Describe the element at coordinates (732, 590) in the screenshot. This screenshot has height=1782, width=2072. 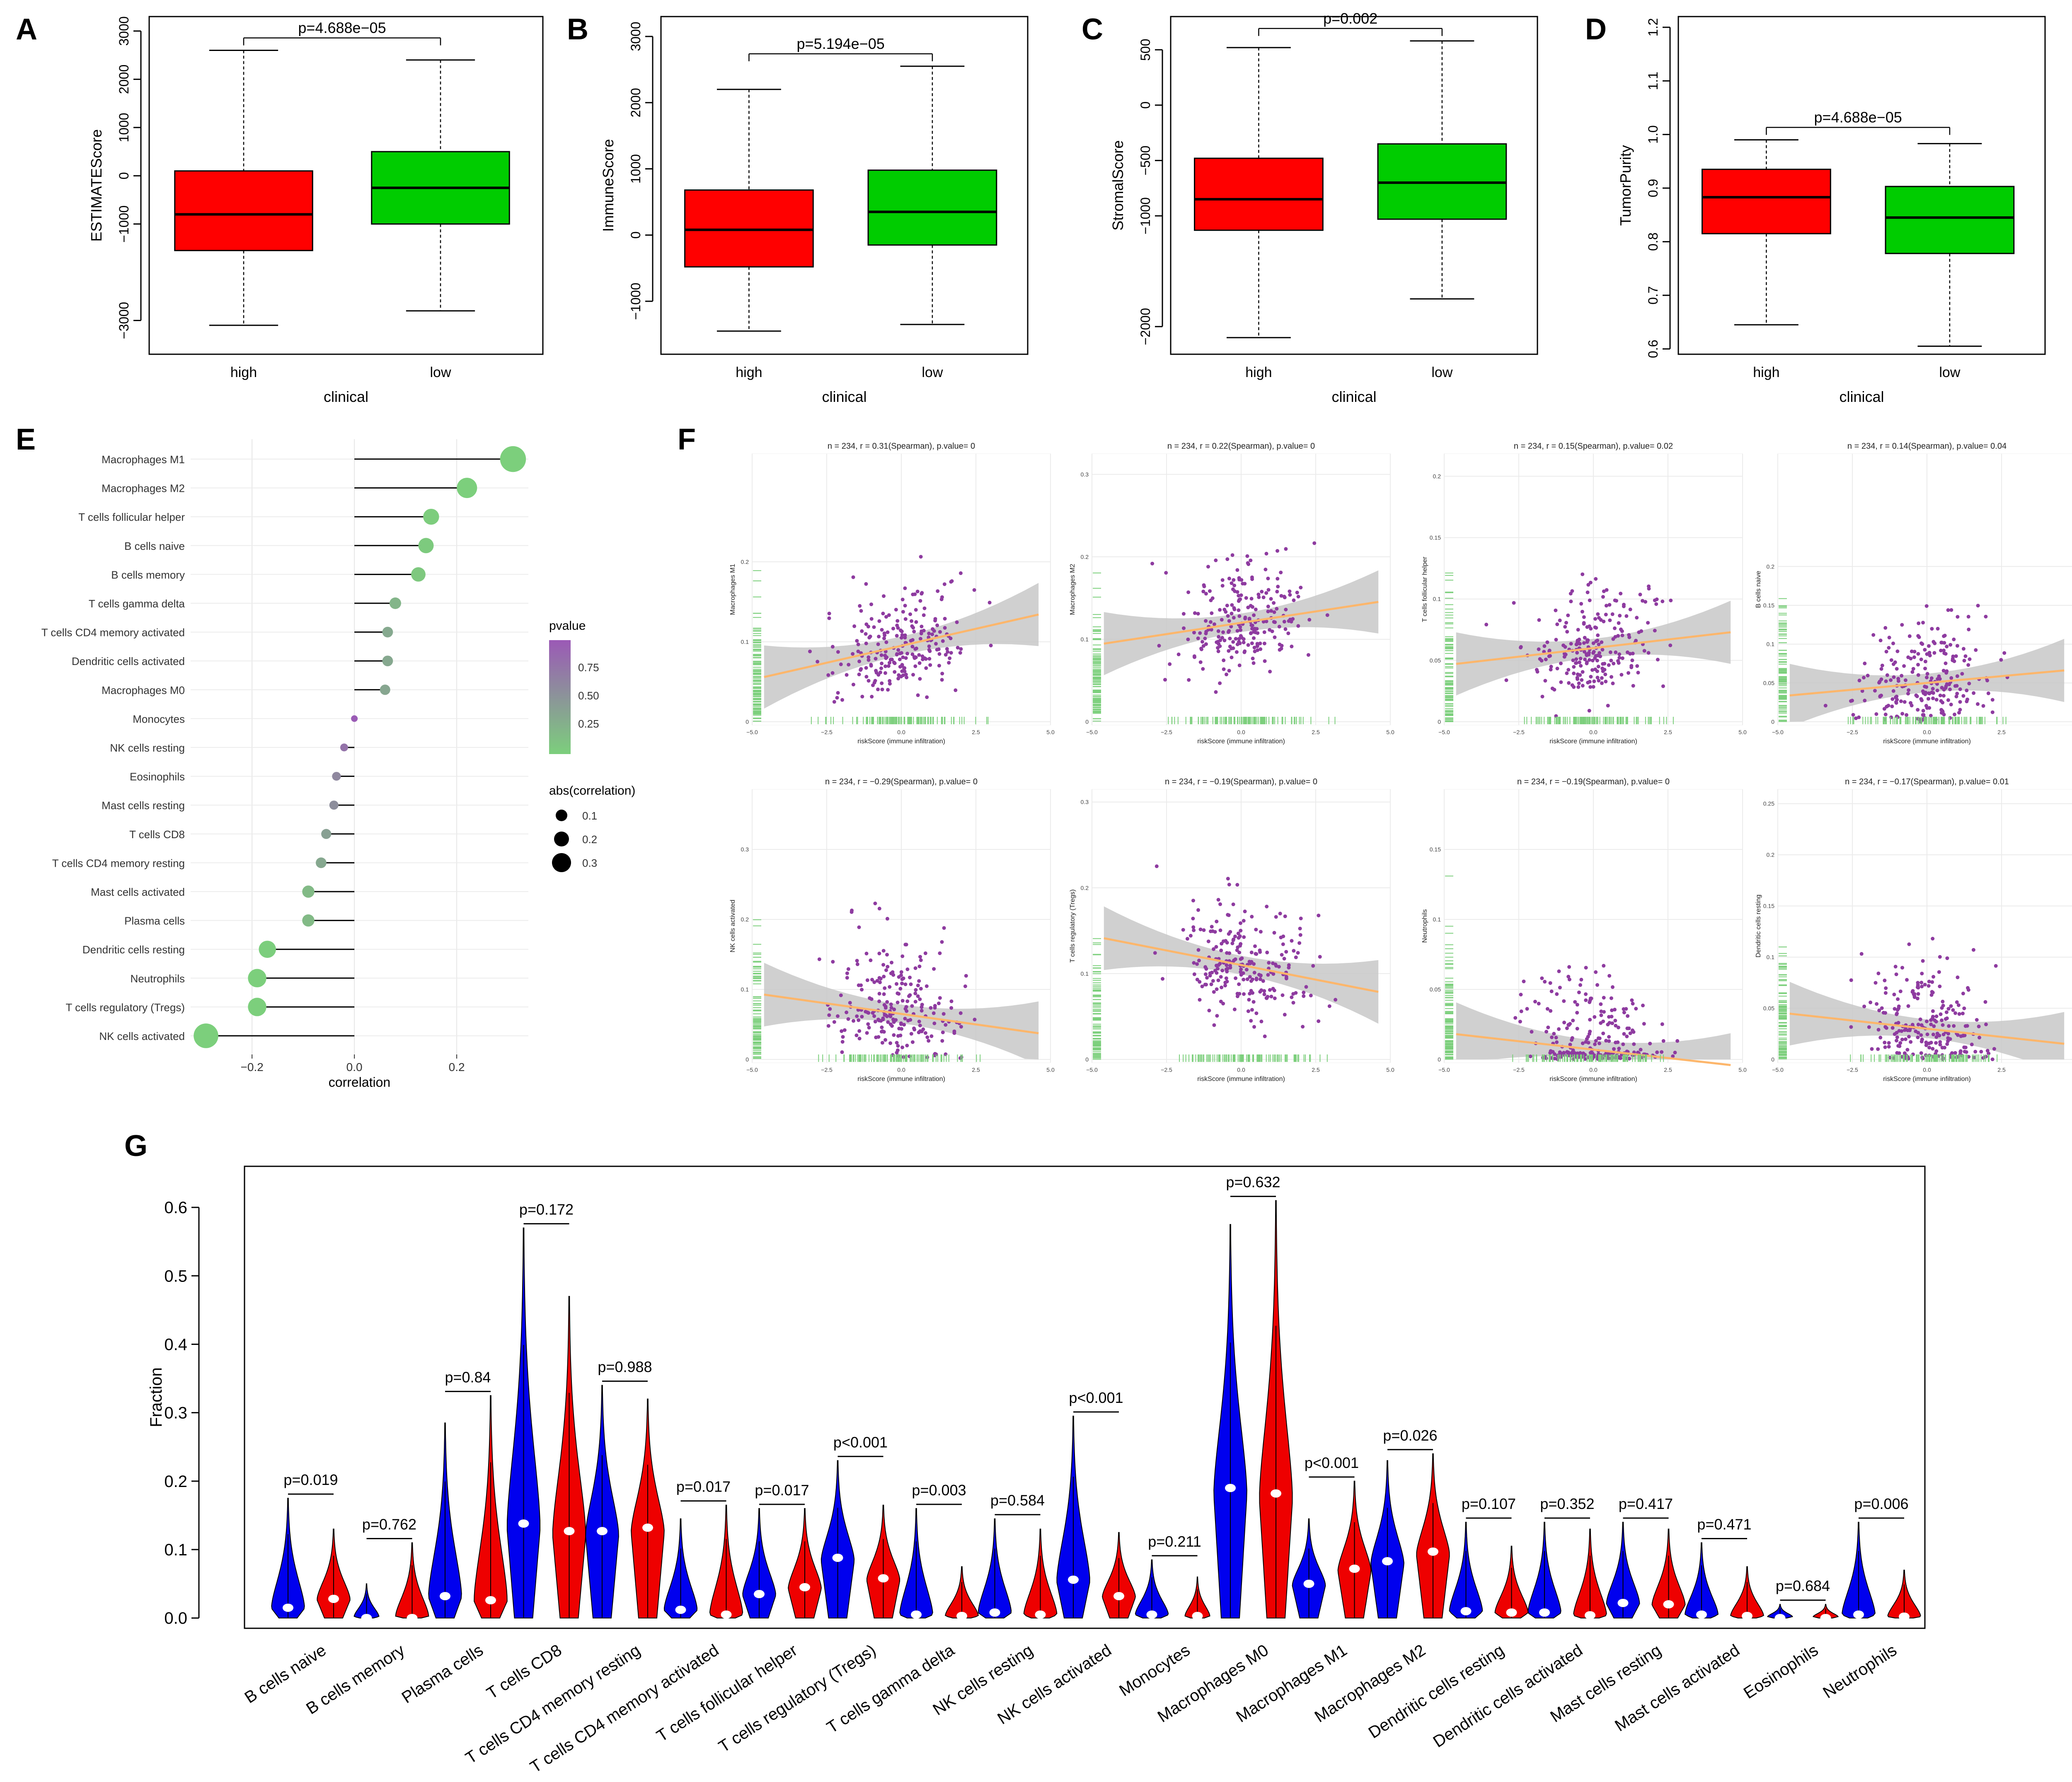
I see `y-axis-label: Macrophages M1` at that location.